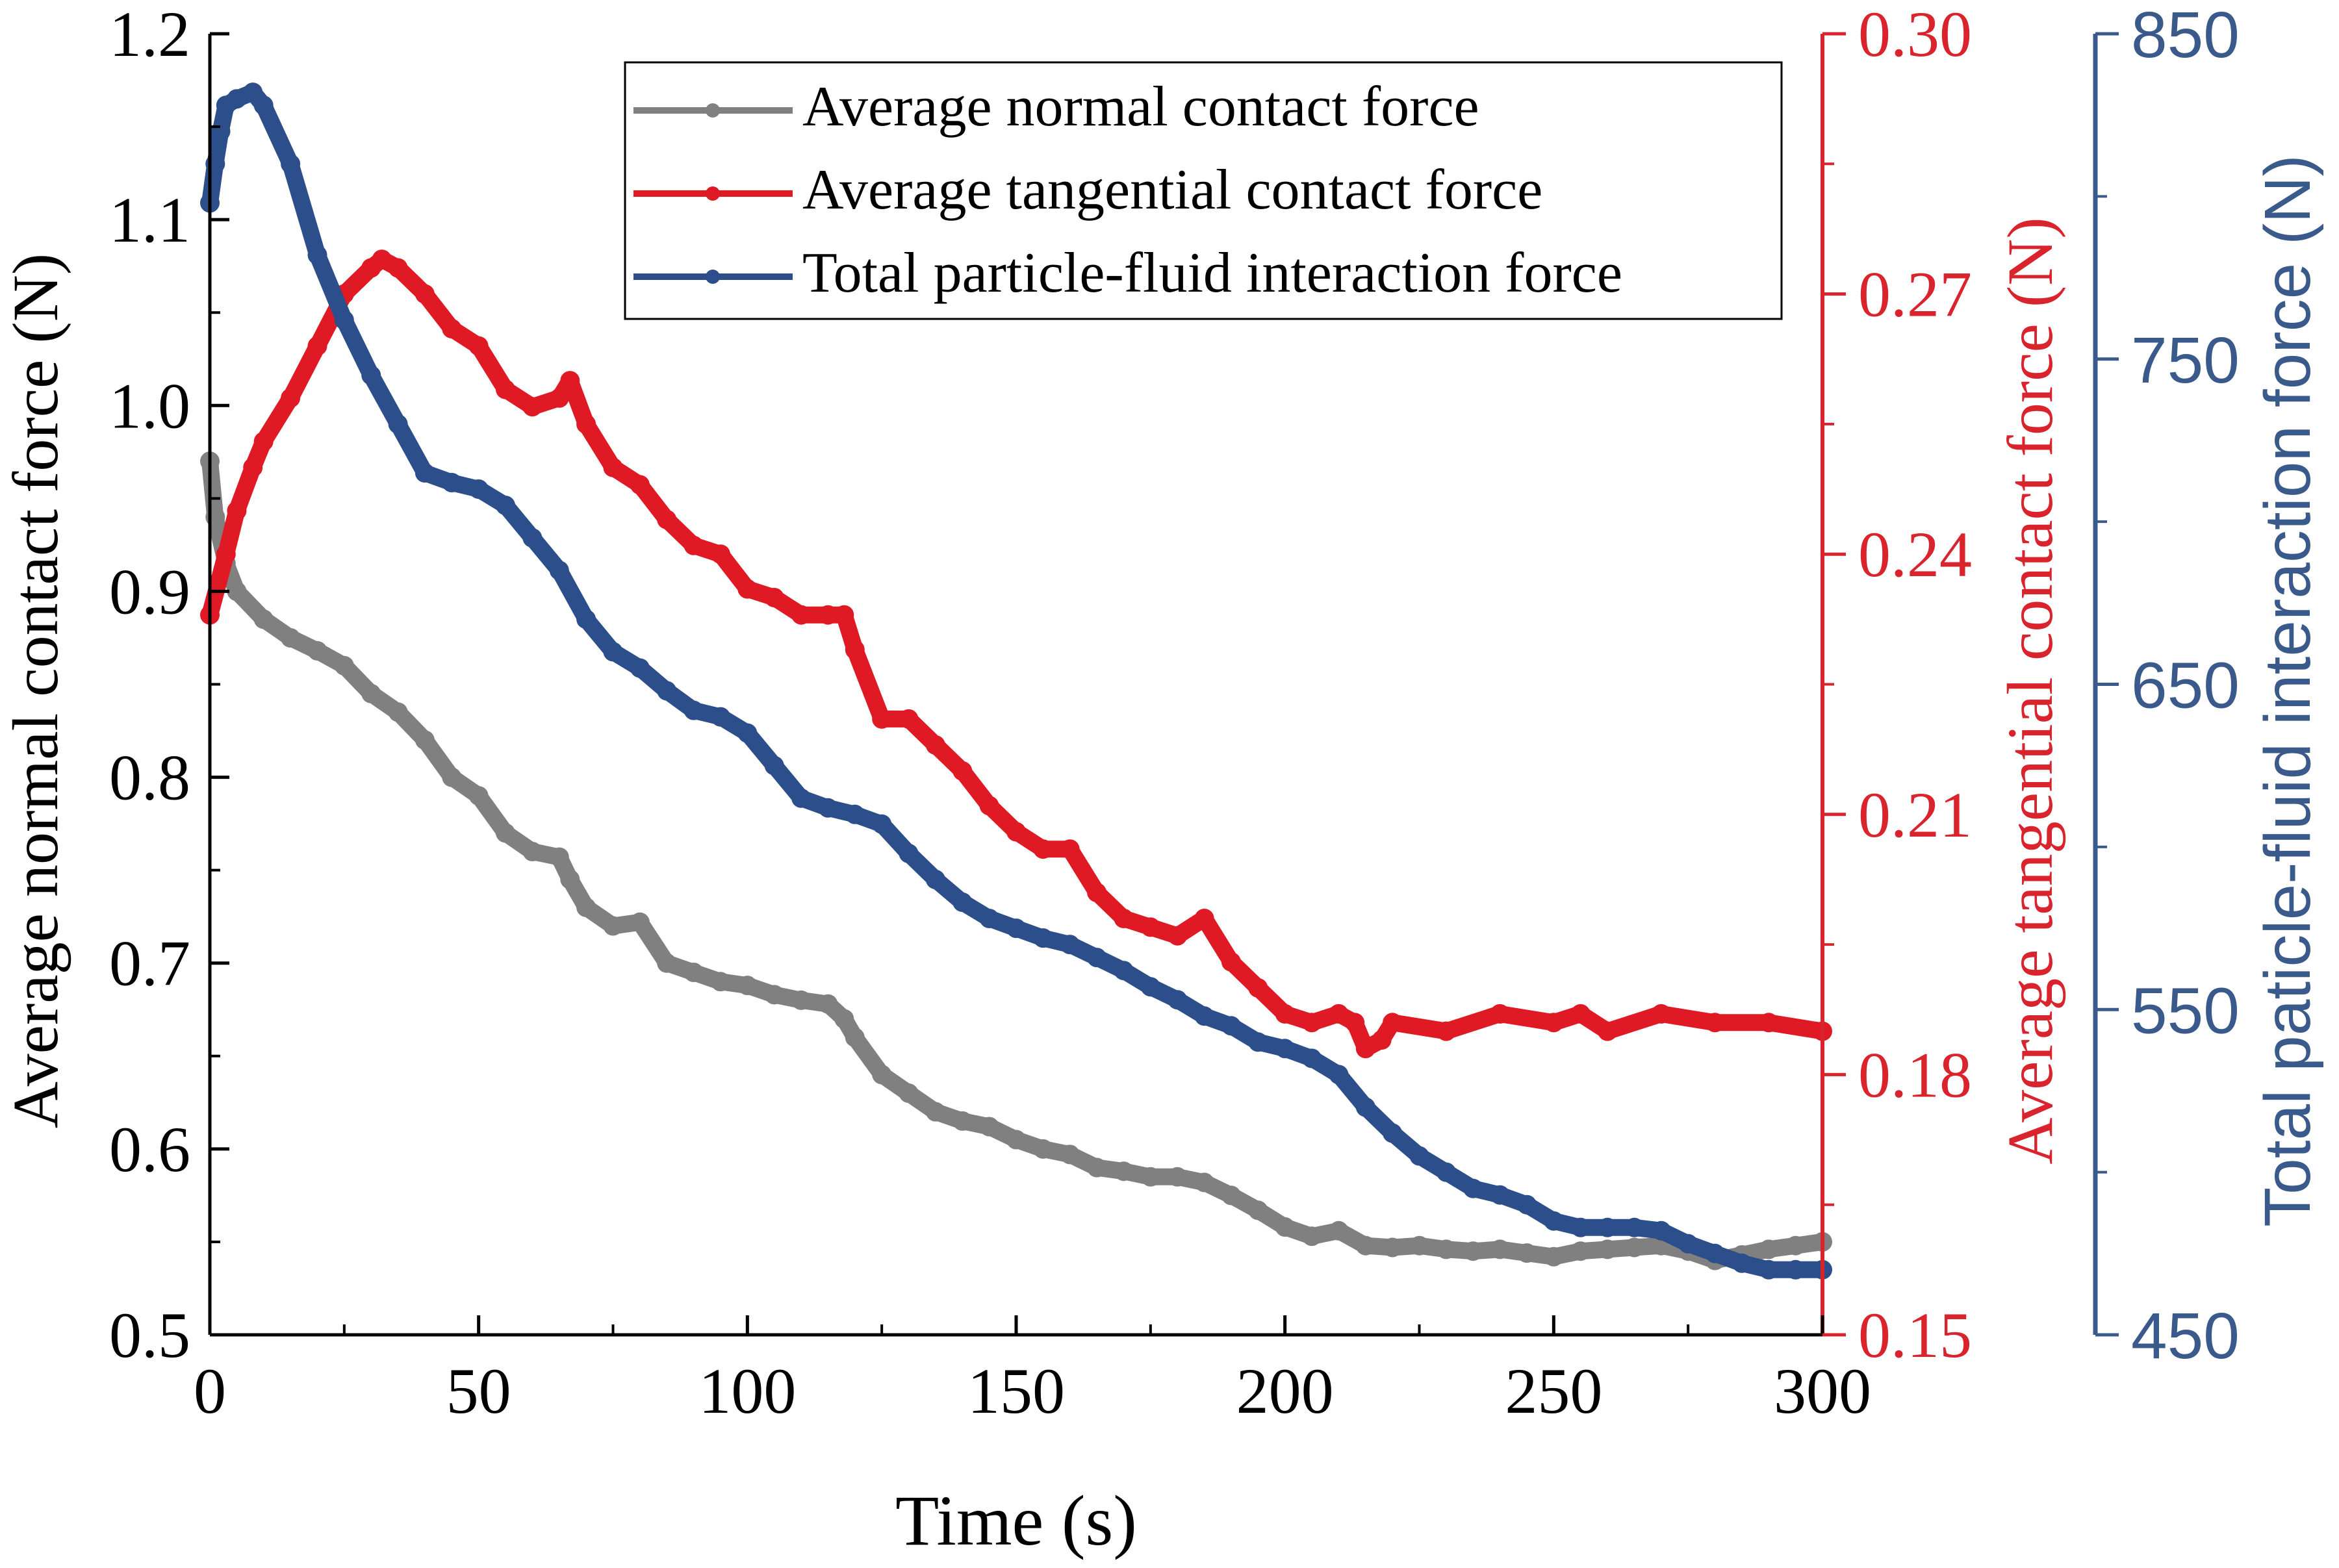 This screenshot has width=2339, height=1568. I want to click on left-tick-label: 0.8, so click(149, 778).